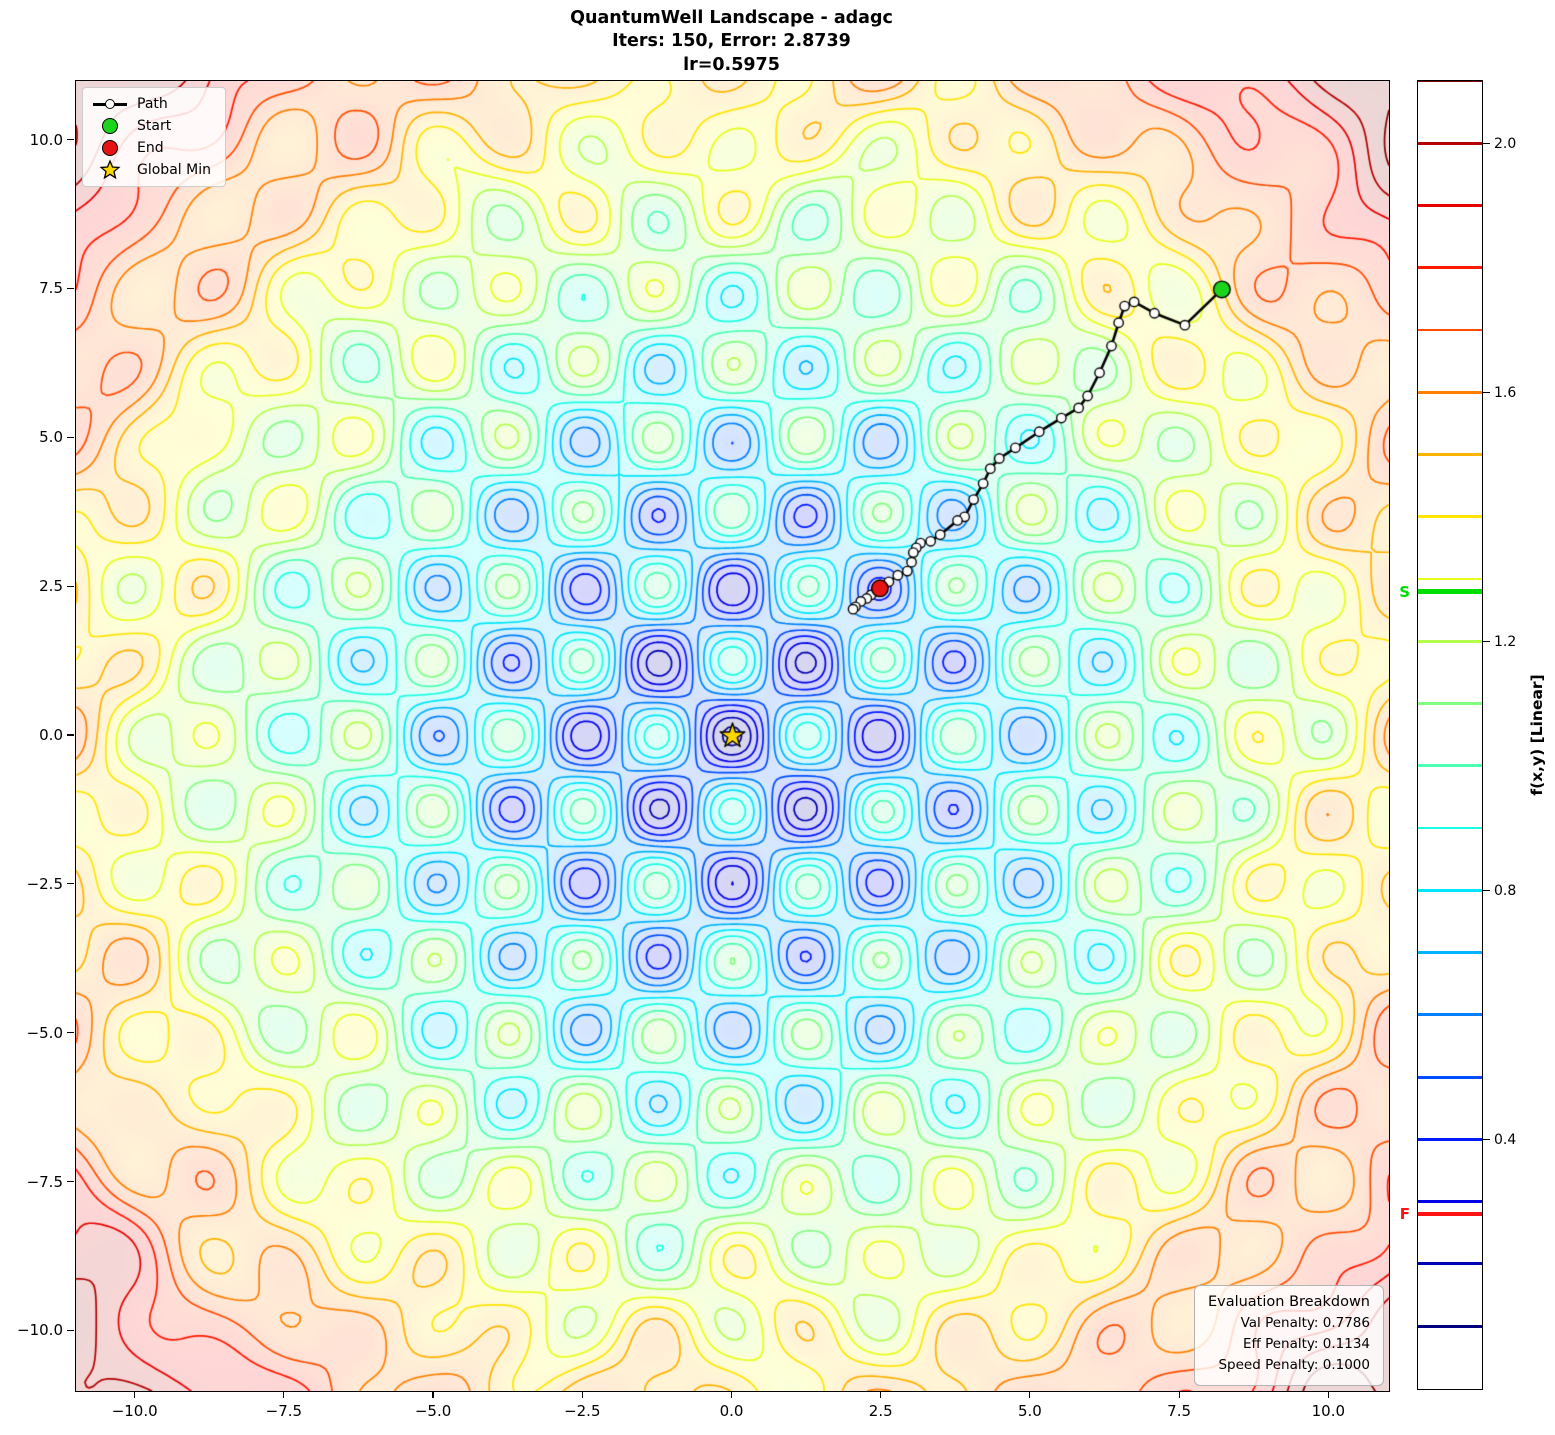  What do you see at coordinates (51, 288) in the screenshot?
I see `y-tick-label: 7.5` at bounding box center [51, 288].